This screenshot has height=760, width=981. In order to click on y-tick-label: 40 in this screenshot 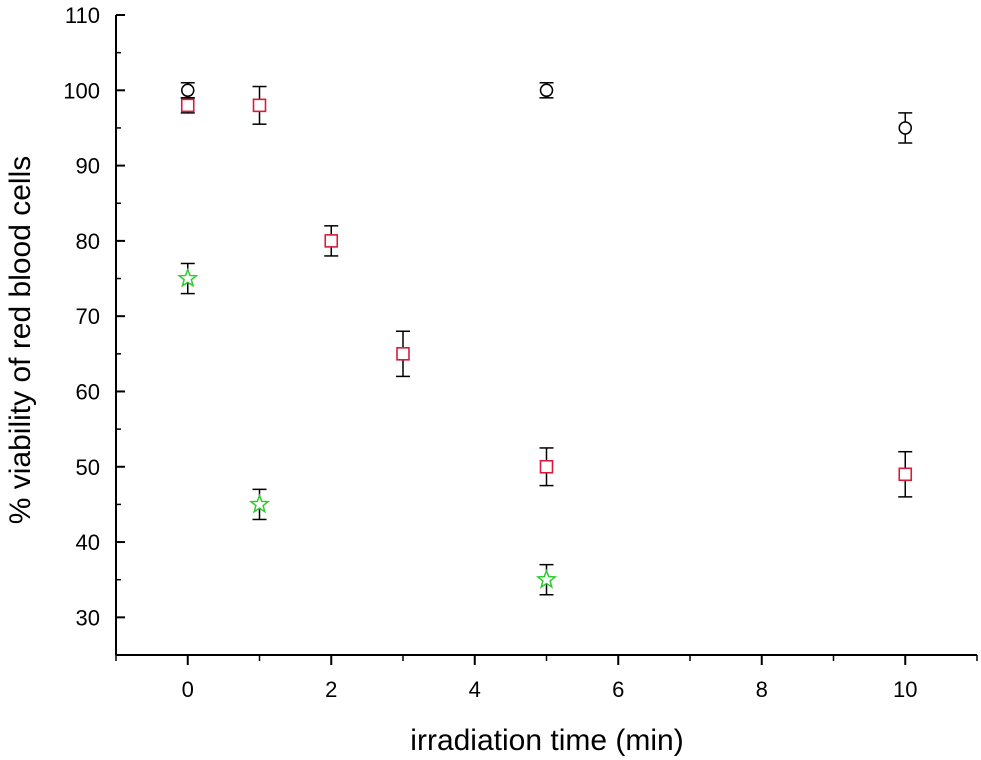, I will do `click(88, 542)`.